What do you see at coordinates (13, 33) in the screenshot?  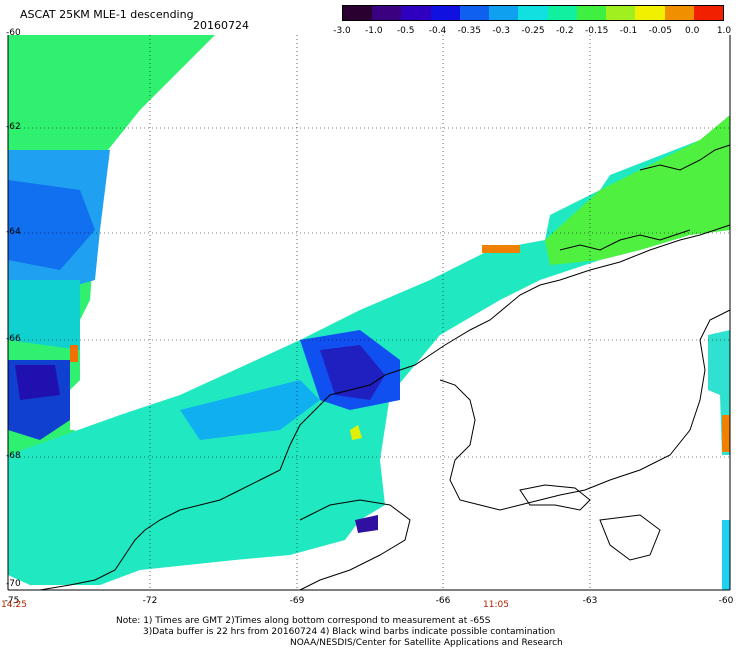 I see `latitude-tick-label: -60` at bounding box center [13, 33].